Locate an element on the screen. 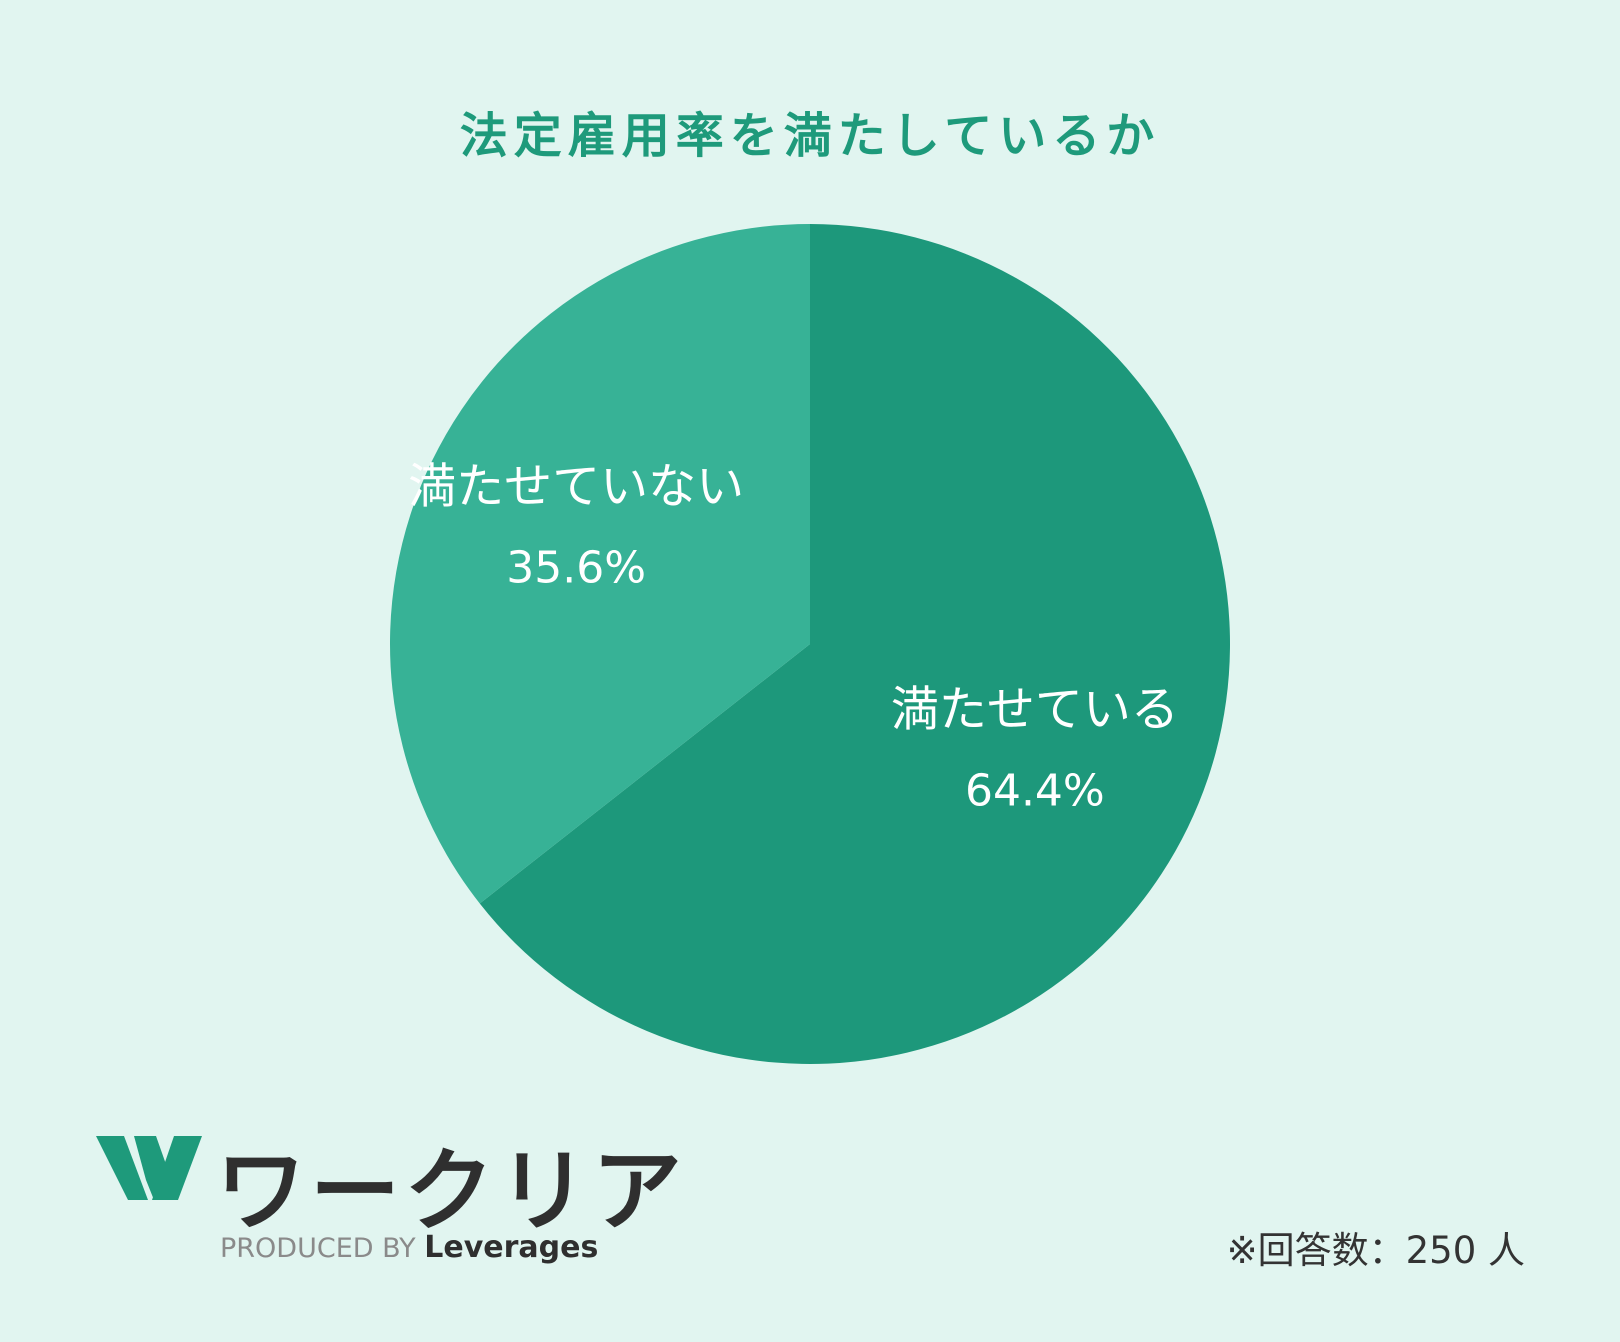 This screenshot has width=1620, height=1342. logo-produced-by: PRODUCED BY Leverages is located at coordinates (409, 1247).